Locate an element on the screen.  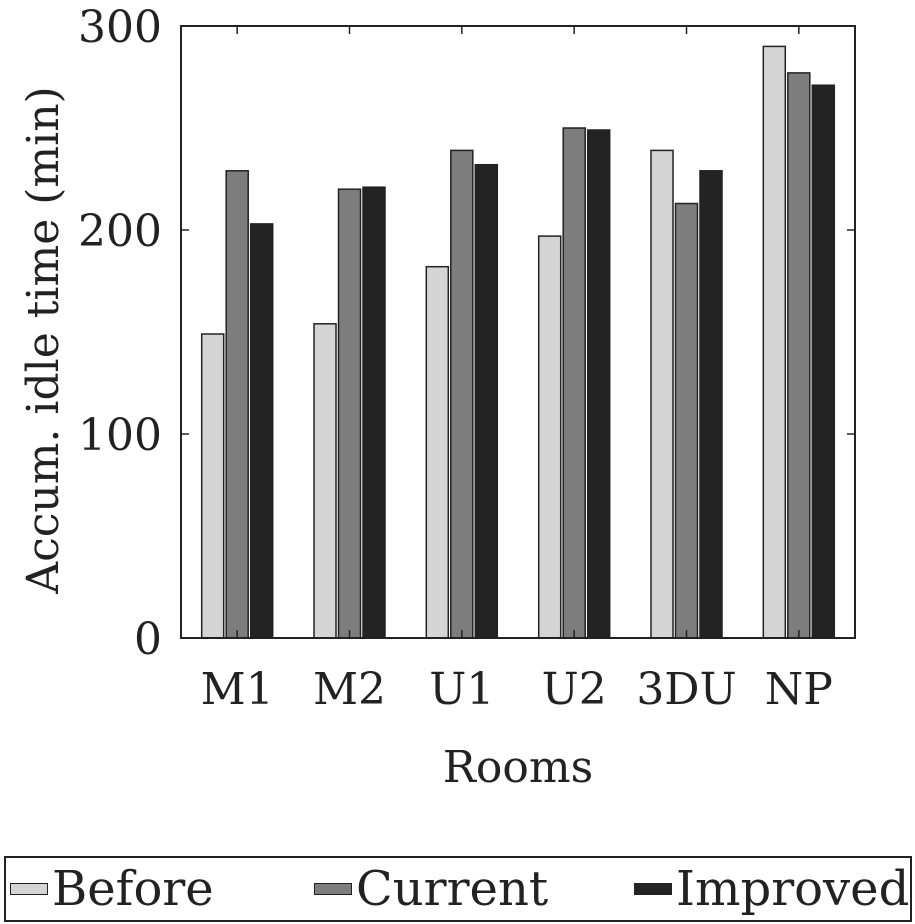
legend-item-improved: Improved is located at coordinates (771, 889).